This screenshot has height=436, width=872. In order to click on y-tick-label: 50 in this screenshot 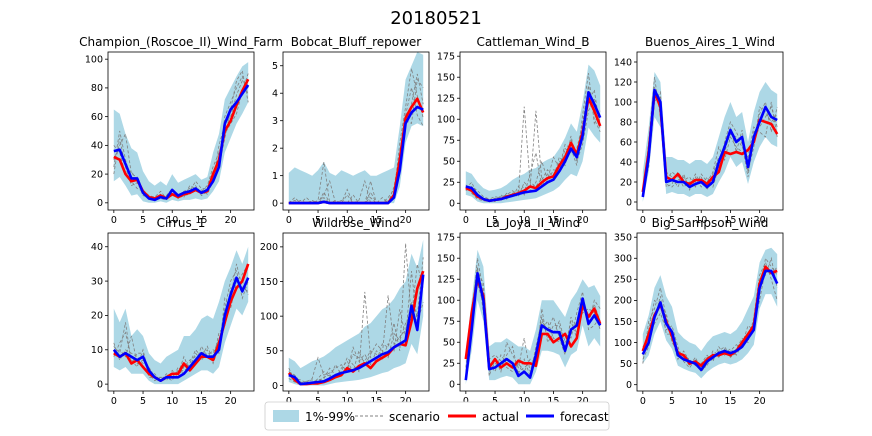, I will do `click(272, 351)`.